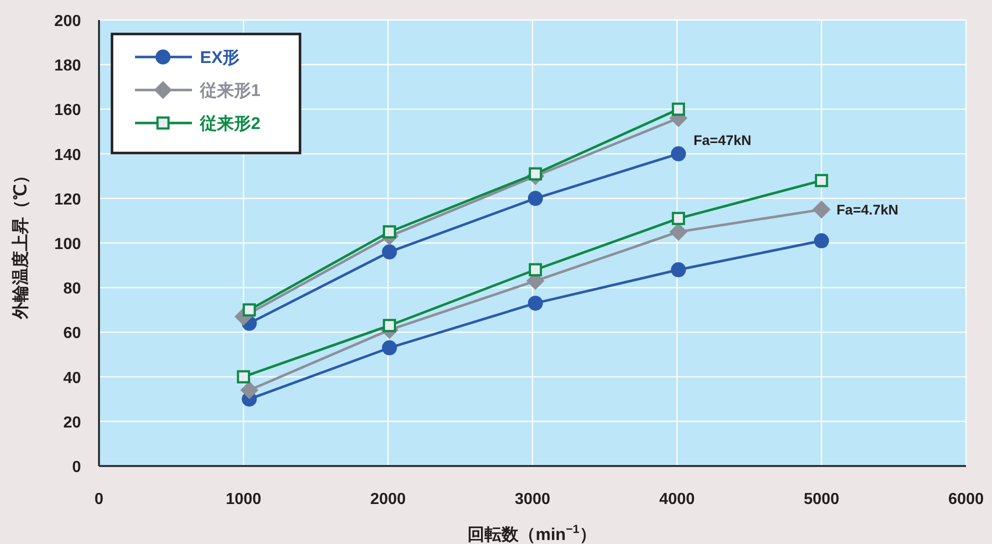 The width and height of the screenshot is (992, 544). Describe the element at coordinates (20, 243) in the screenshot. I see `y-axis-title: 外輪温度上昇（℃）` at that location.